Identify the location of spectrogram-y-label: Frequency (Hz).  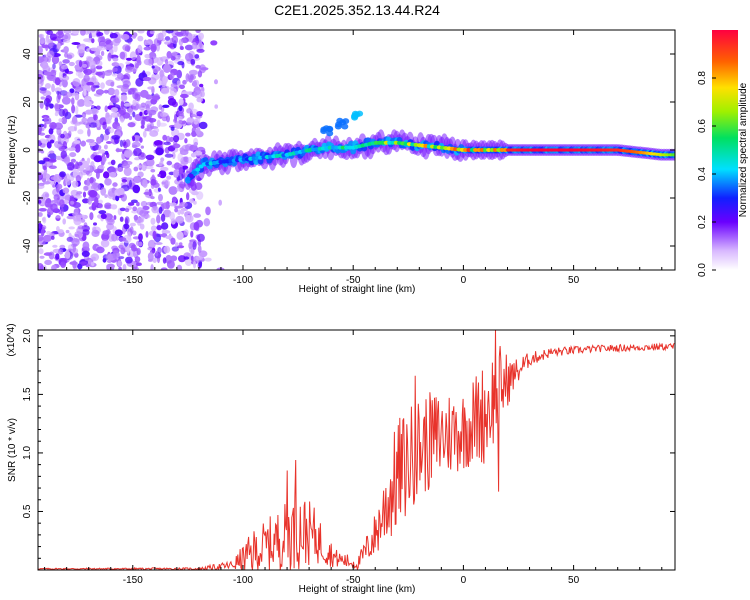
(12, 150).